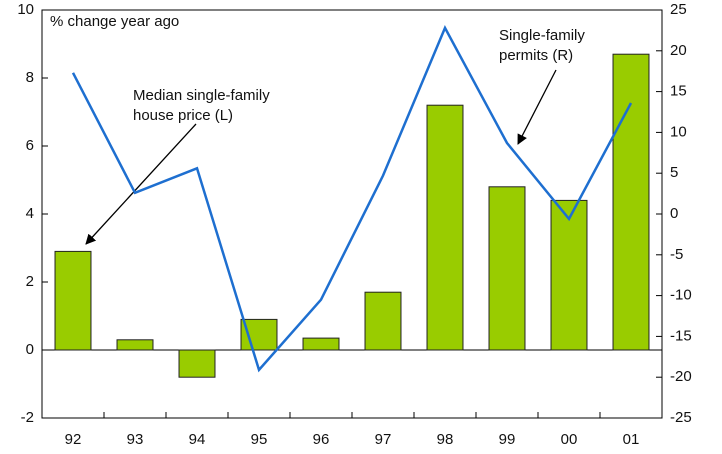 This screenshot has width=722, height=454. Describe the element at coordinates (197, 439) in the screenshot. I see `x-tick-label: 94` at that location.